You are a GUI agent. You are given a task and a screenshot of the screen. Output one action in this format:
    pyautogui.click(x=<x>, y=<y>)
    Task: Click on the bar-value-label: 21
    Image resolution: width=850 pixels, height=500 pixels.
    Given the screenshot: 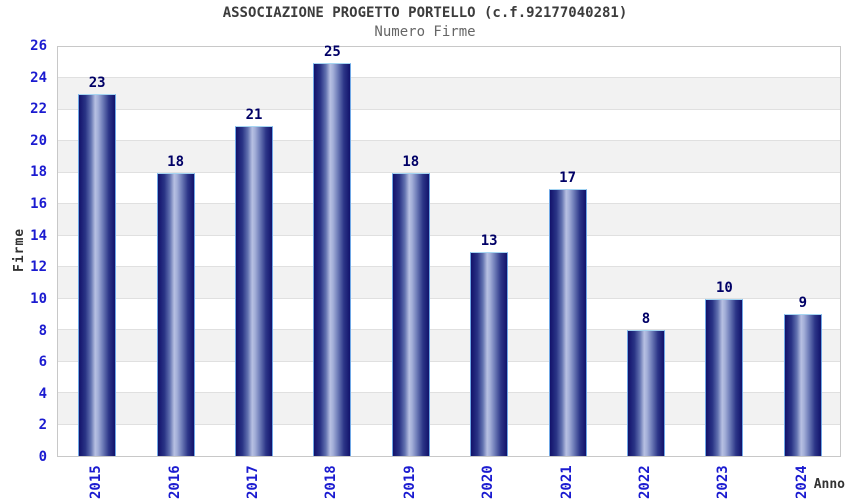 What is the action you would take?
    pyautogui.click(x=254, y=114)
    